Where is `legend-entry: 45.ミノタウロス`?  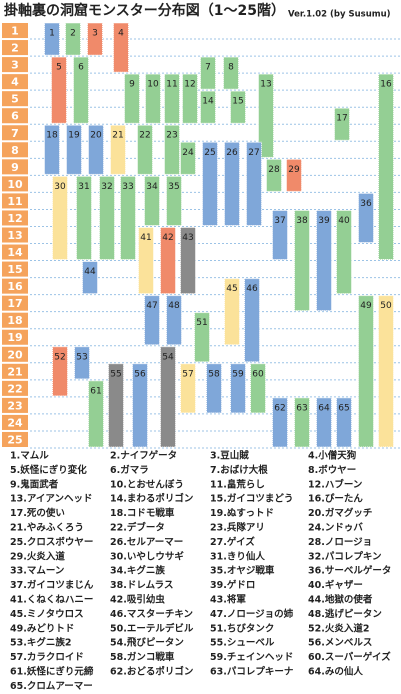 legend-entry: 45.ミノタウロス is located at coordinates (47, 614).